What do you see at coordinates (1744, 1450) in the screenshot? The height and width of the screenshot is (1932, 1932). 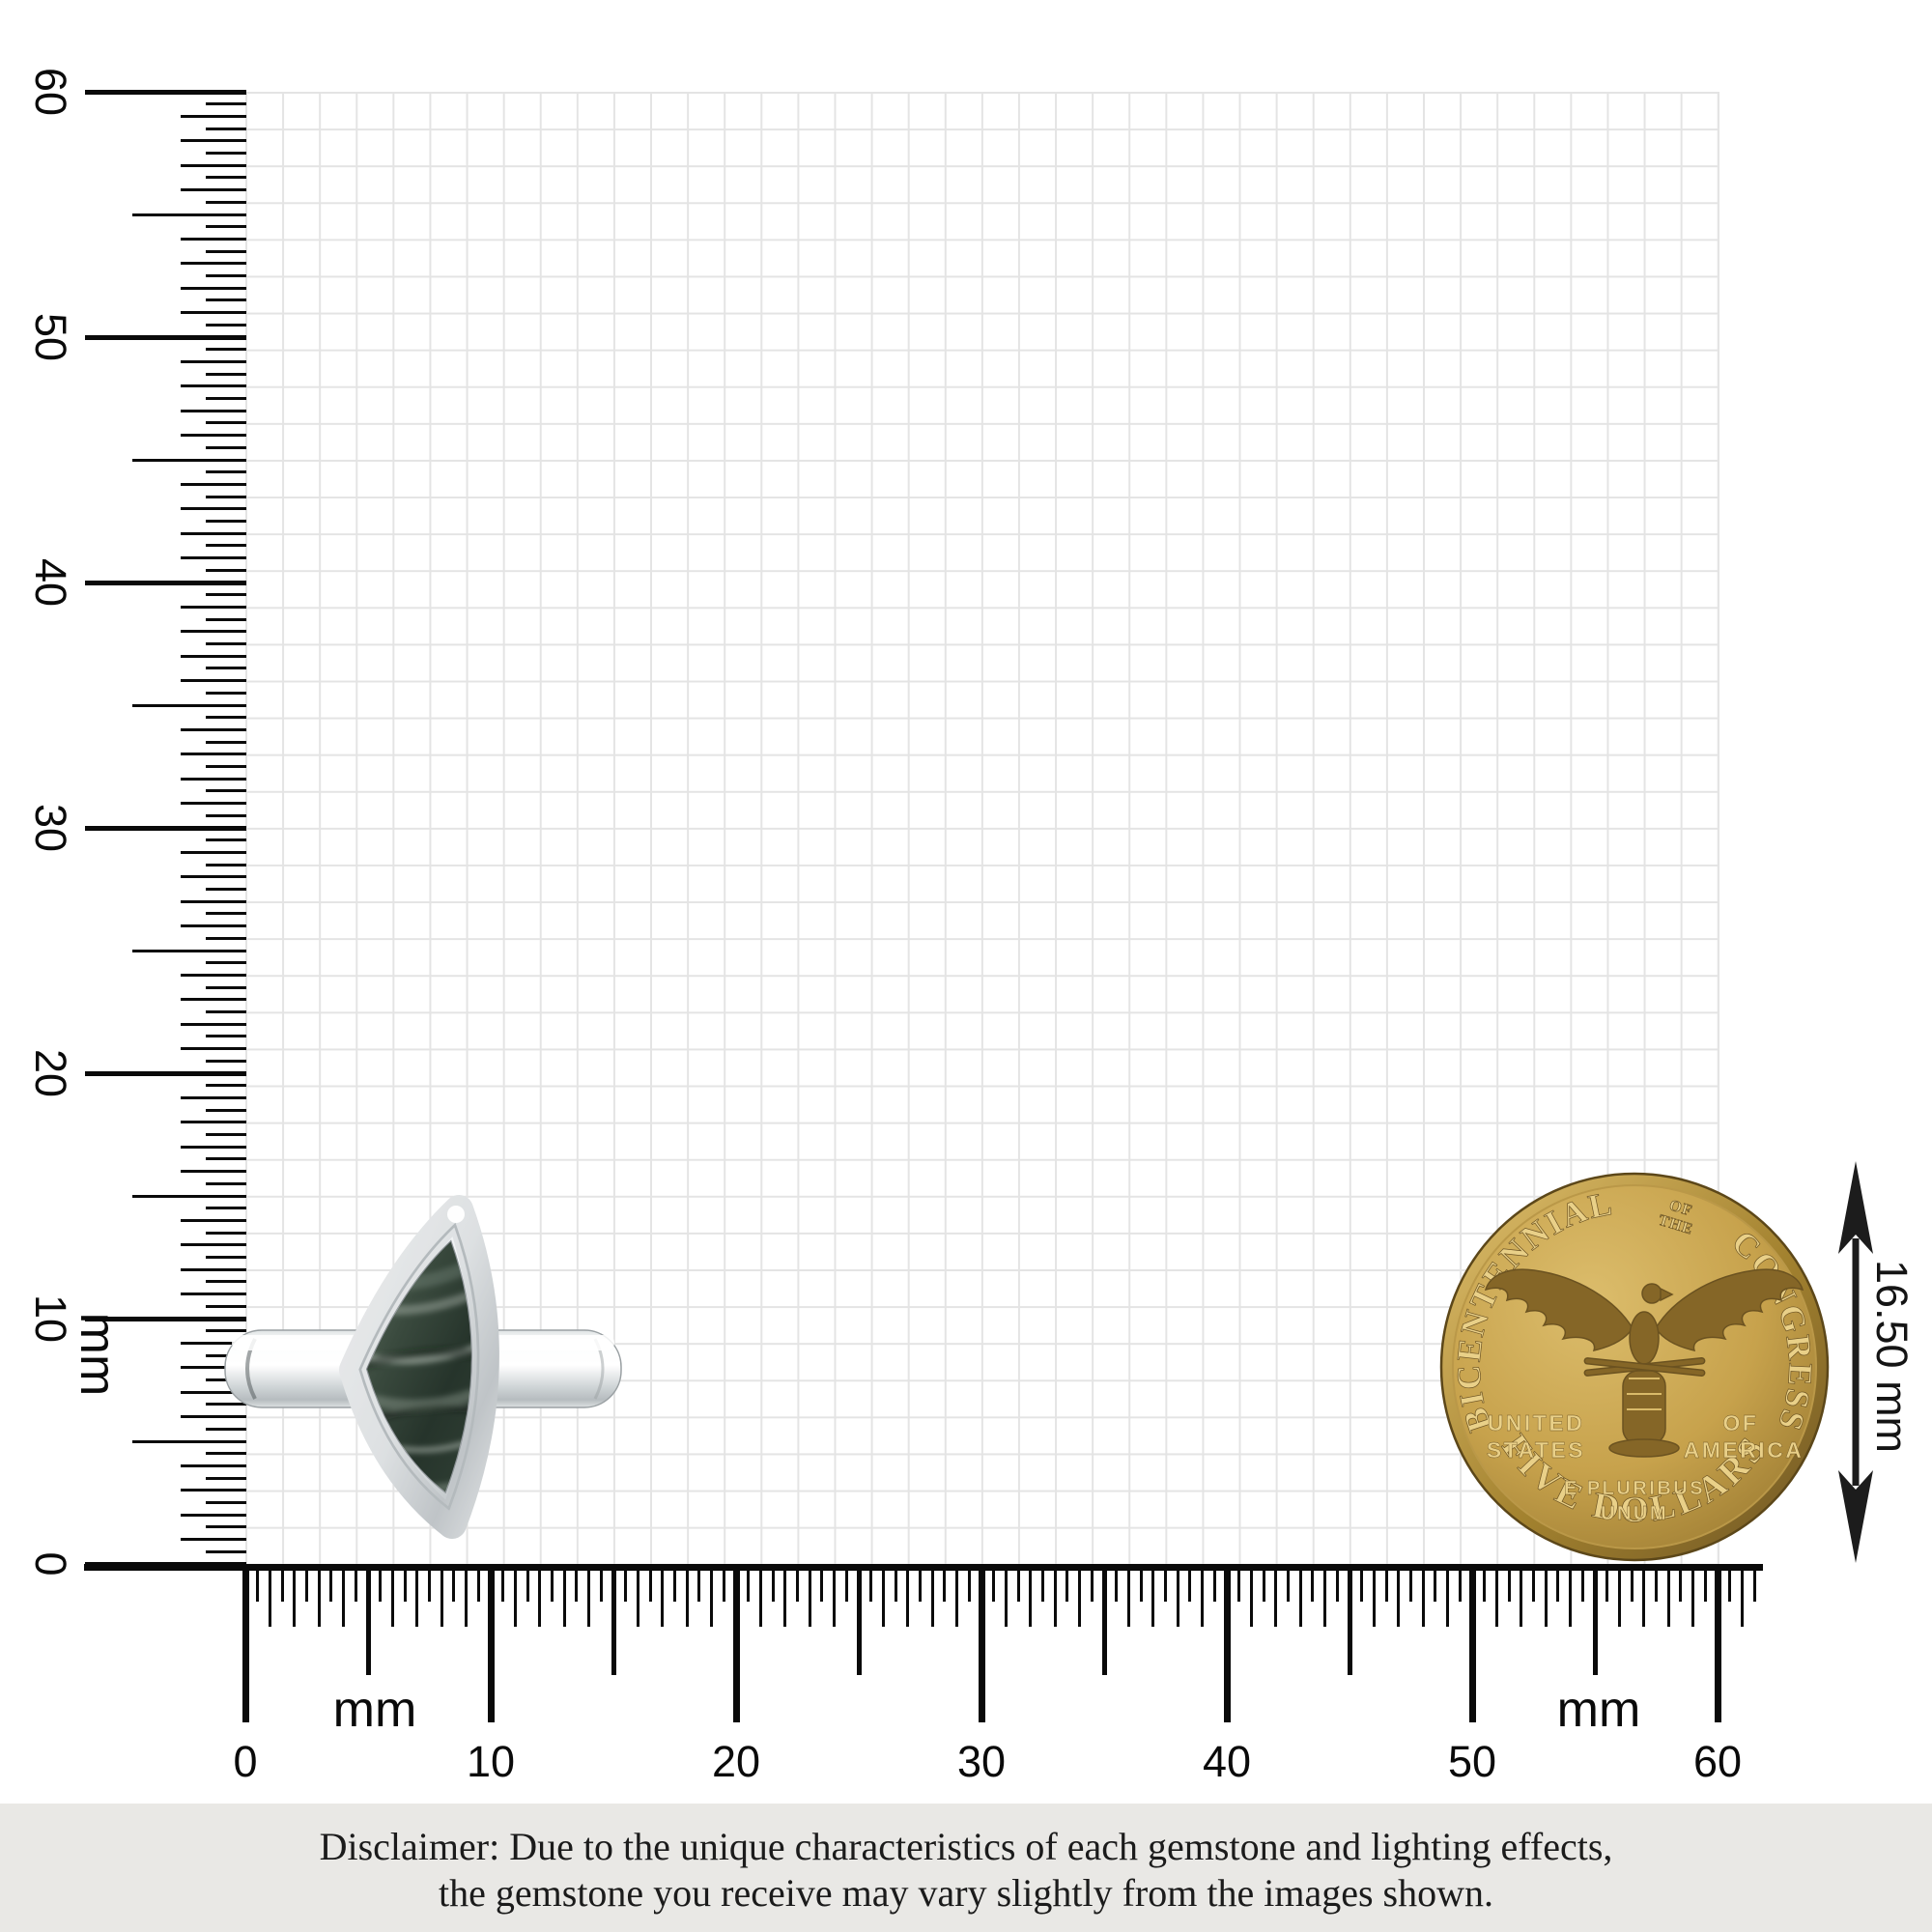 I see `coin-text-america: AMERICA` at bounding box center [1744, 1450].